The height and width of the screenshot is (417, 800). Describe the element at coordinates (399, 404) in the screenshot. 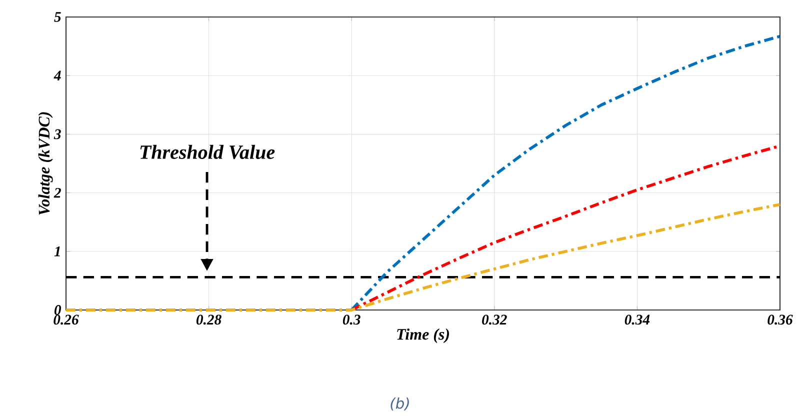

I see `text: (b)` at that location.